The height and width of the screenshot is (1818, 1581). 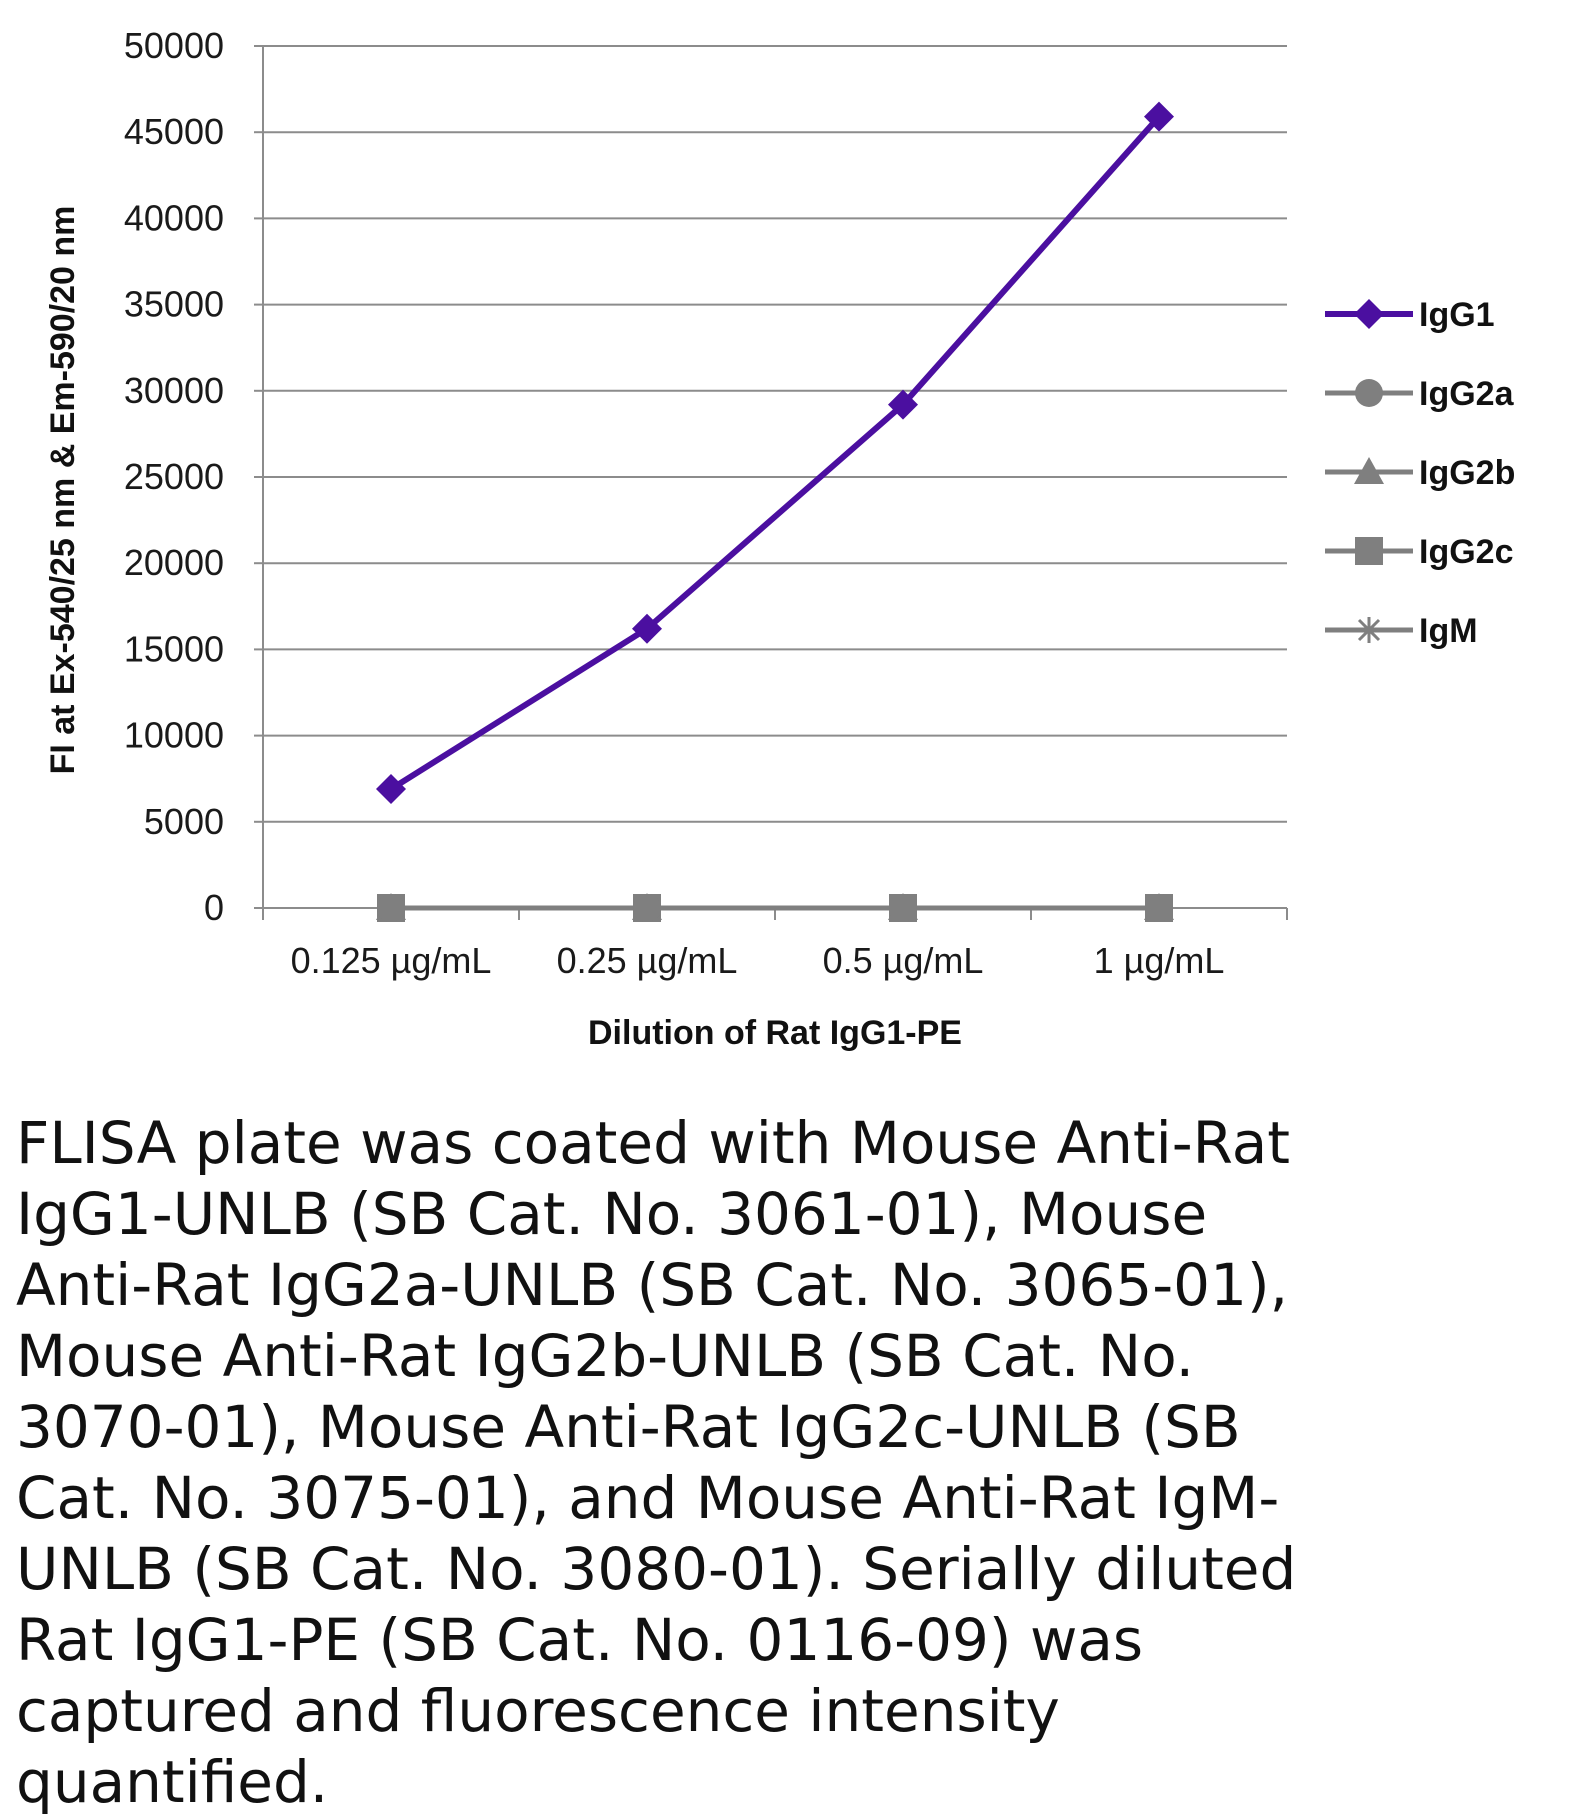 What do you see at coordinates (174, 735) in the screenshot?
I see `y-tick-label: 10000` at bounding box center [174, 735].